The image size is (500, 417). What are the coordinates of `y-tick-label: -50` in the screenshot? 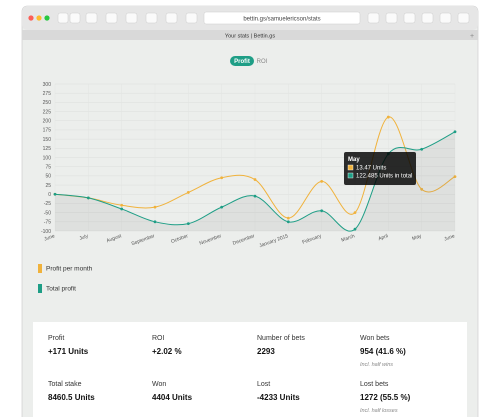 It's located at (47, 213).